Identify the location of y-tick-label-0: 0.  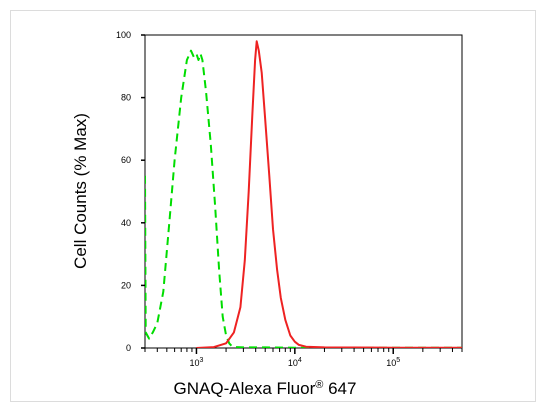
(128, 348).